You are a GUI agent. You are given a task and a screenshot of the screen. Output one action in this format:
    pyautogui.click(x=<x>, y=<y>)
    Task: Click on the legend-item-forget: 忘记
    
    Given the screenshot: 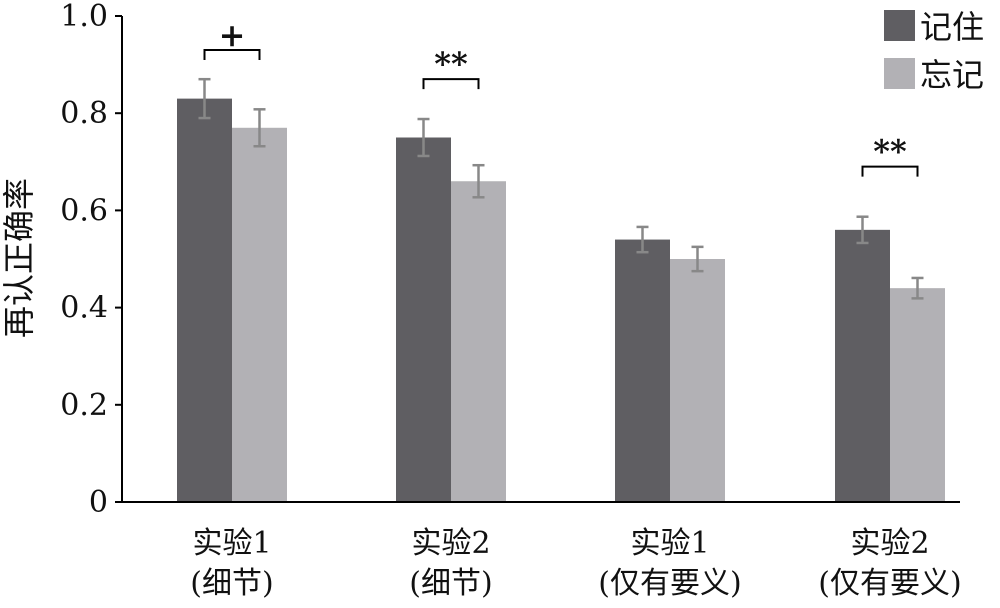 What is the action you would take?
    pyautogui.click(x=934, y=75)
    